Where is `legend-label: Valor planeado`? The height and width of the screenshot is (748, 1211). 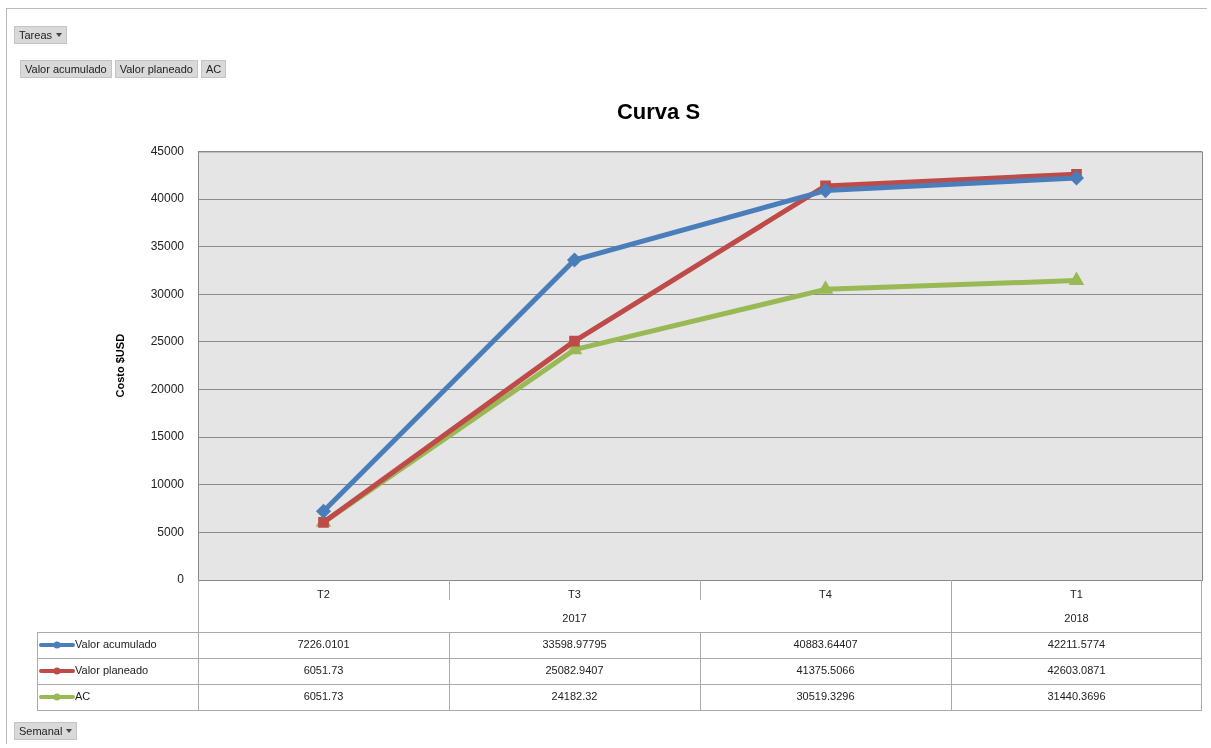
legend-label: Valor planeado is located at coordinates (112, 670).